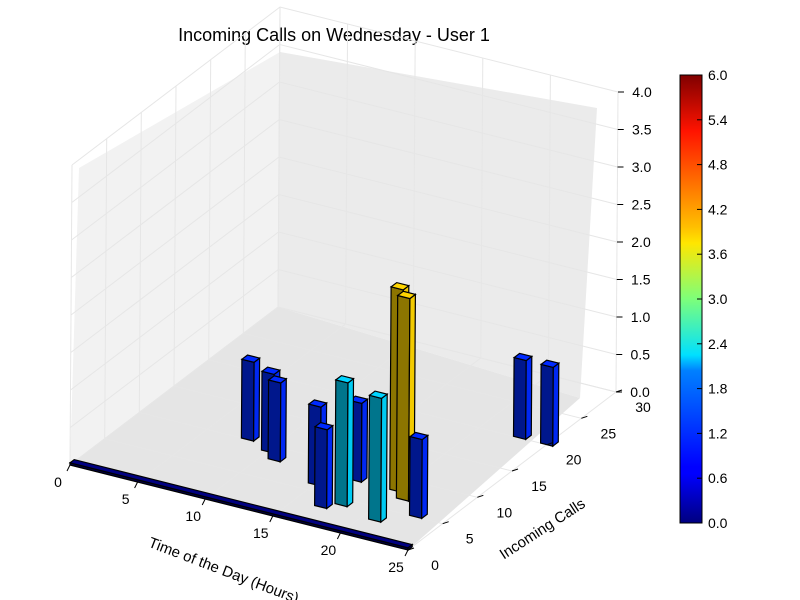 The width and height of the screenshot is (800, 600). Describe the element at coordinates (641, 355) in the screenshot. I see `z-tick-label-1: 0.5` at that location.